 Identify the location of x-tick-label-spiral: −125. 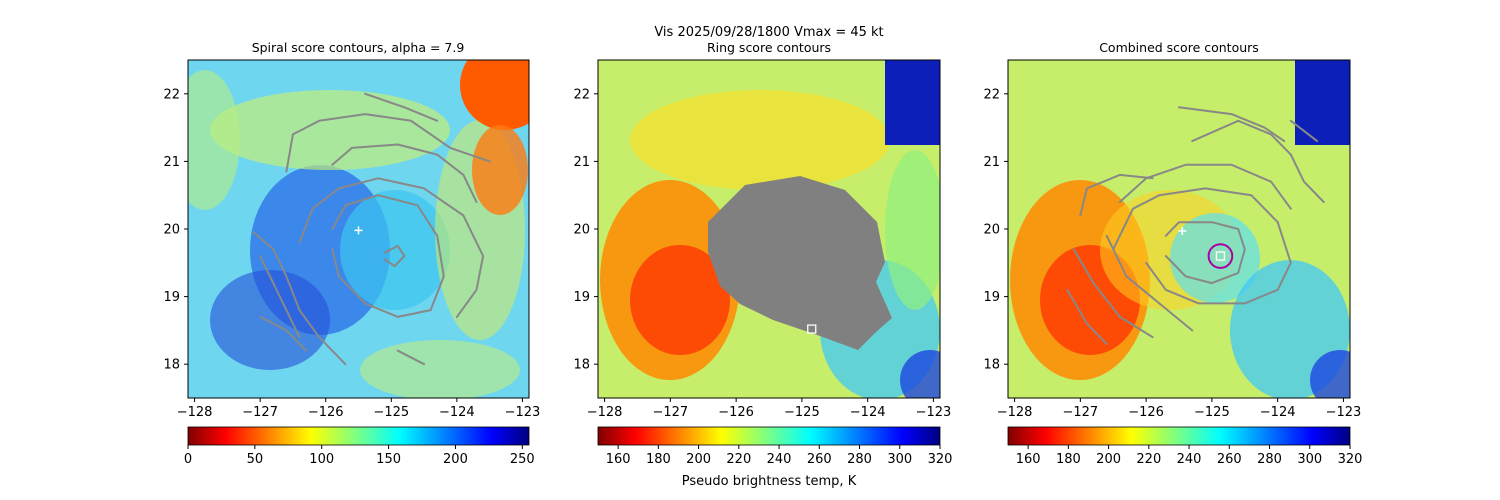
(391, 412).